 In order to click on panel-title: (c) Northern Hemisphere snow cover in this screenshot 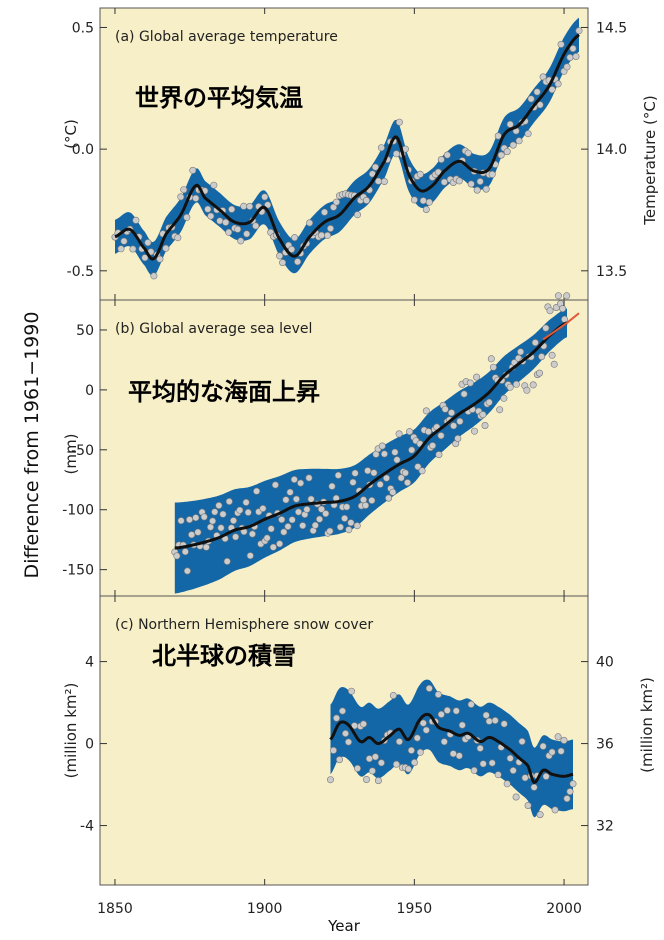, I will do `click(244, 625)`.